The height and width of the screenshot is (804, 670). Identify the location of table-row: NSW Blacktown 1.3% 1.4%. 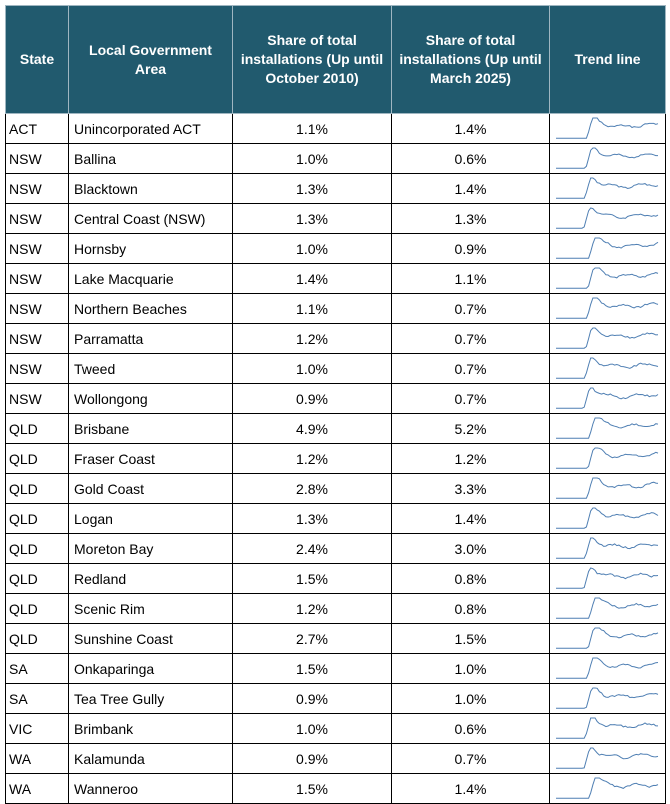
(335, 188).